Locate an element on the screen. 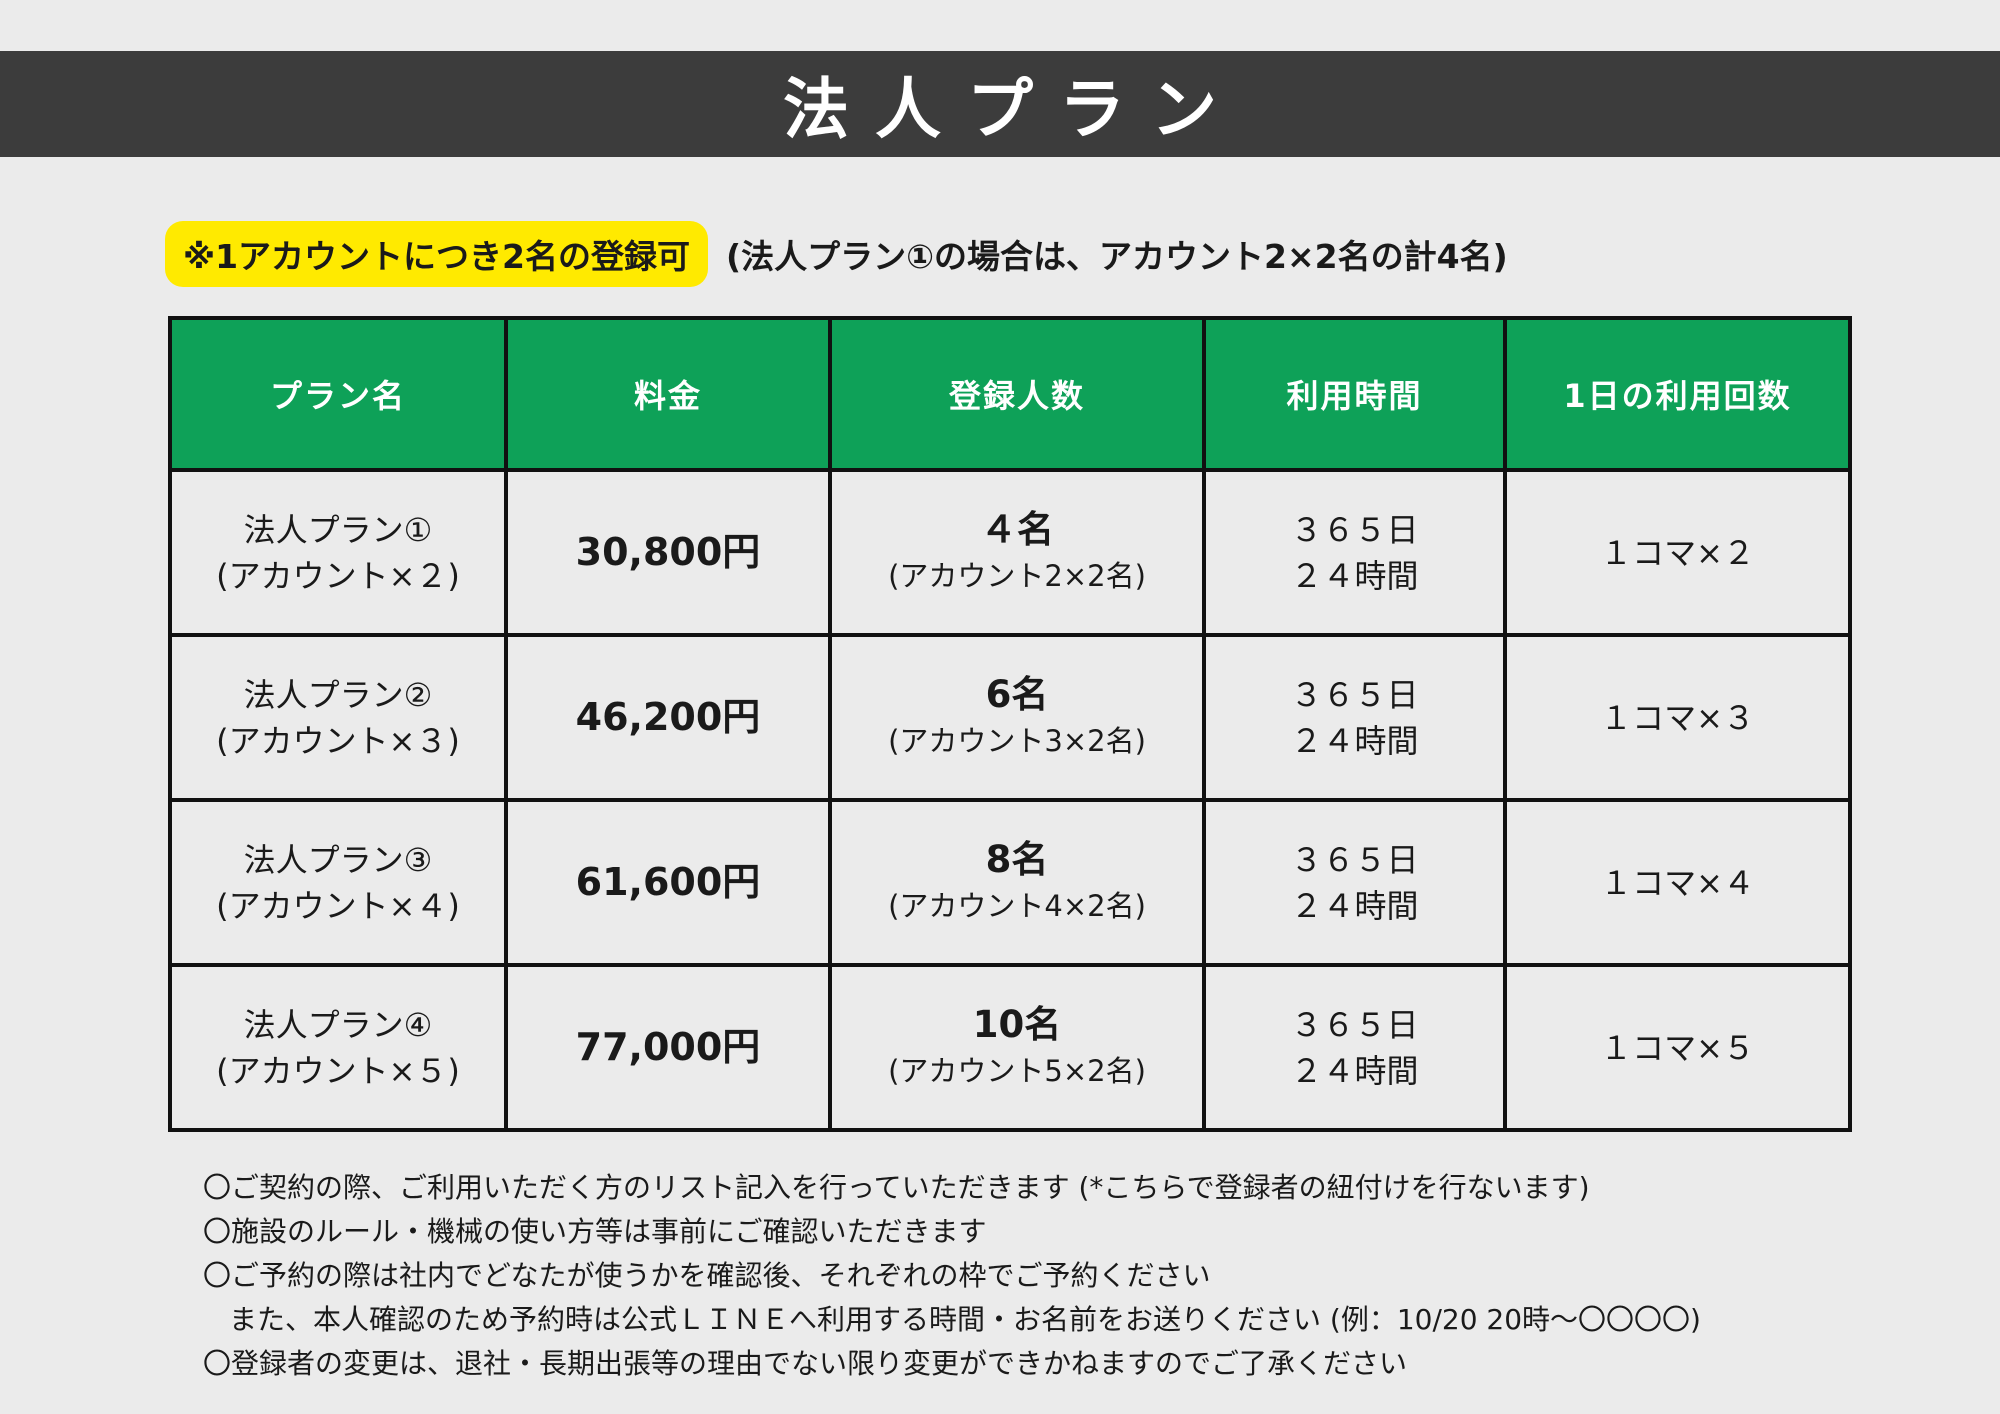 This screenshot has width=2000, height=1414. uses-cell: １コマ×３ is located at coordinates (1677, 717).